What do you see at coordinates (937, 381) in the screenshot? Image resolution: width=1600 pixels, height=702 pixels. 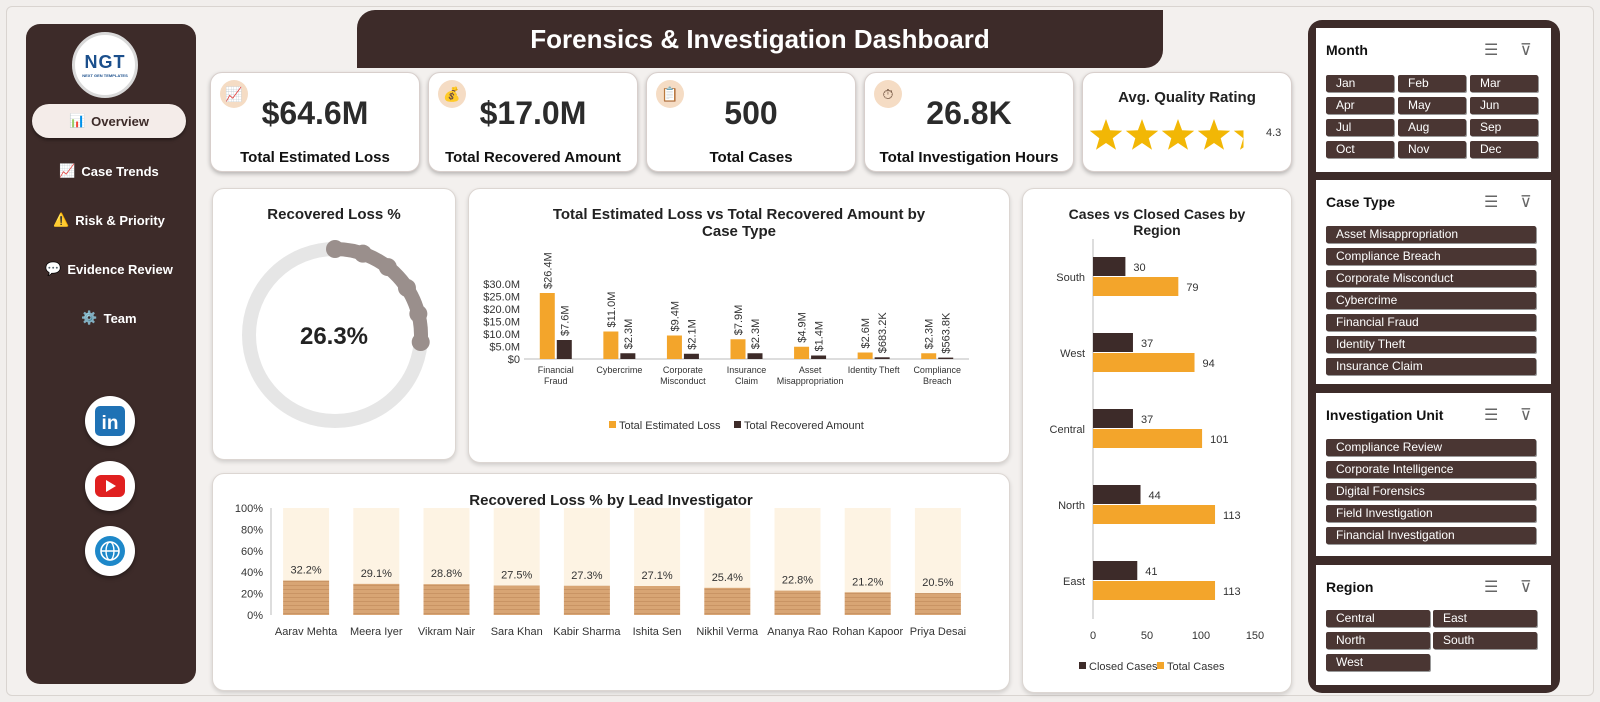 I see `x-tick-label: Breach` at bounding box center [937, 381].